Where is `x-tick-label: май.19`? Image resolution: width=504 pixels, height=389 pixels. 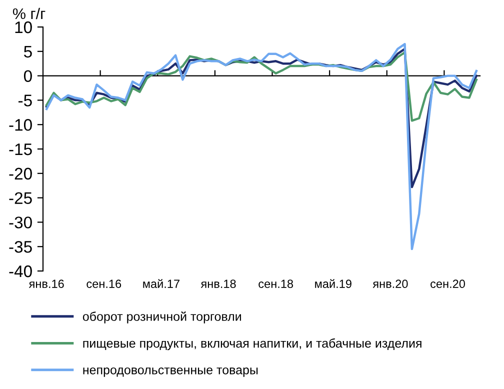 x-tick-label: май.19 is located at coordinates (333, 283).